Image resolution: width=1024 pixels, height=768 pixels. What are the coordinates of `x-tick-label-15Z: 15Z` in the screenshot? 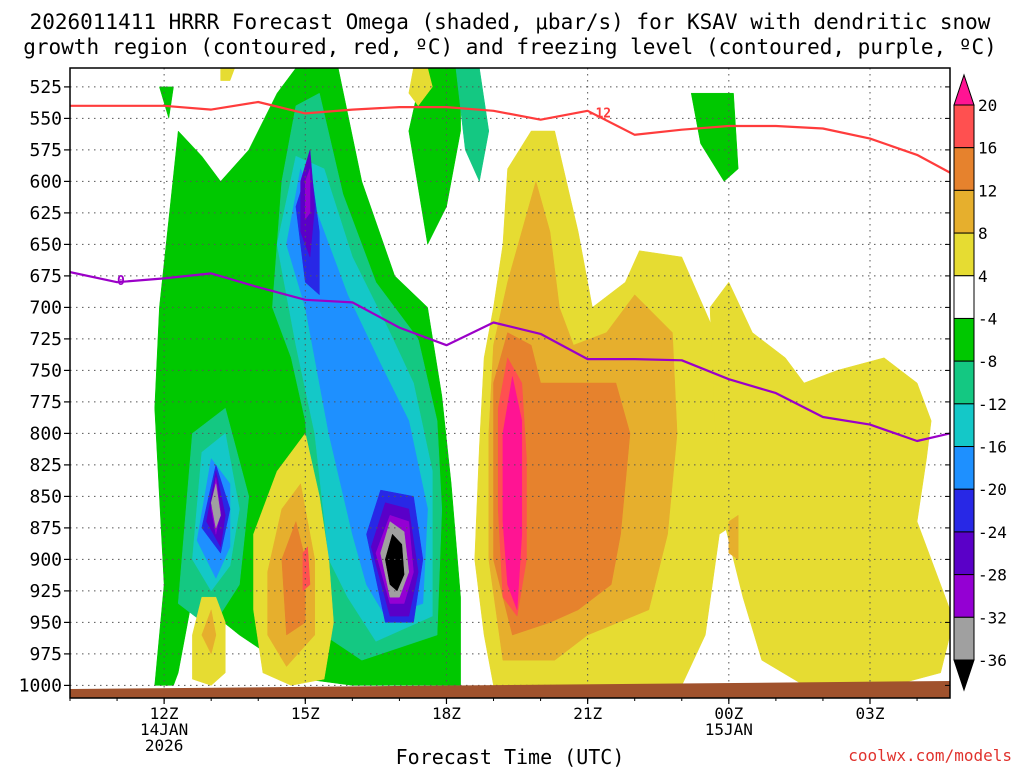 It's located at (305, 713).